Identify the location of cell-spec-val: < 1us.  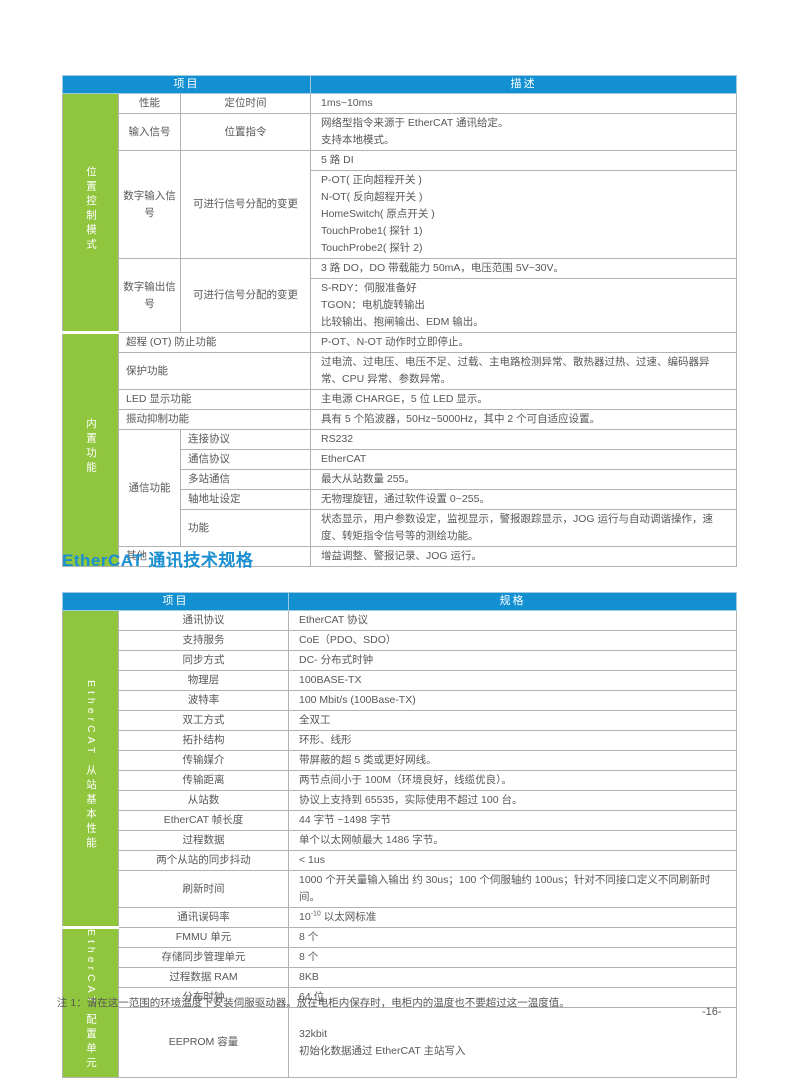
(512, 860).